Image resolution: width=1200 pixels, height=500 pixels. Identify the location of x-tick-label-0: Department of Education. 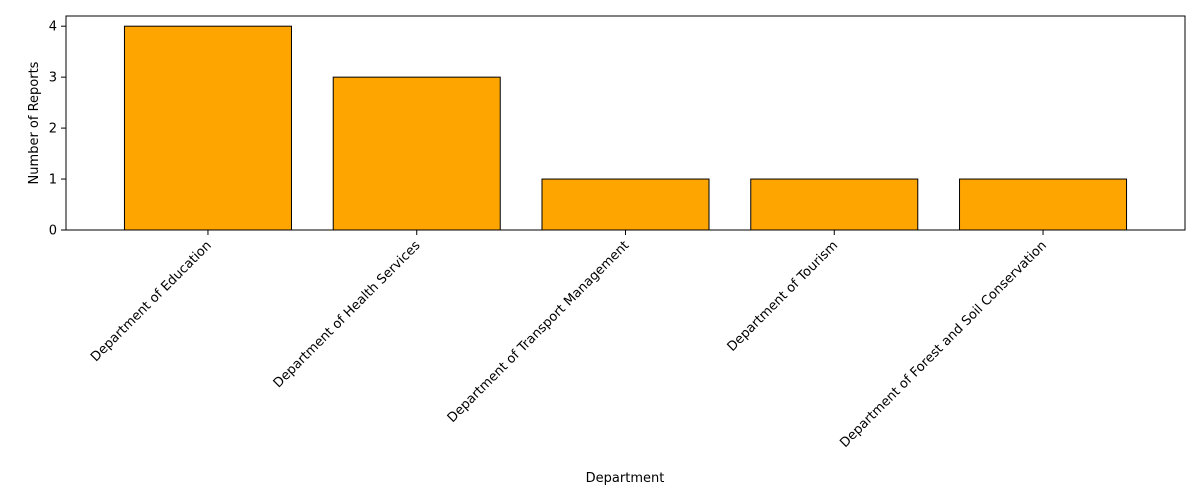
(151, 301).